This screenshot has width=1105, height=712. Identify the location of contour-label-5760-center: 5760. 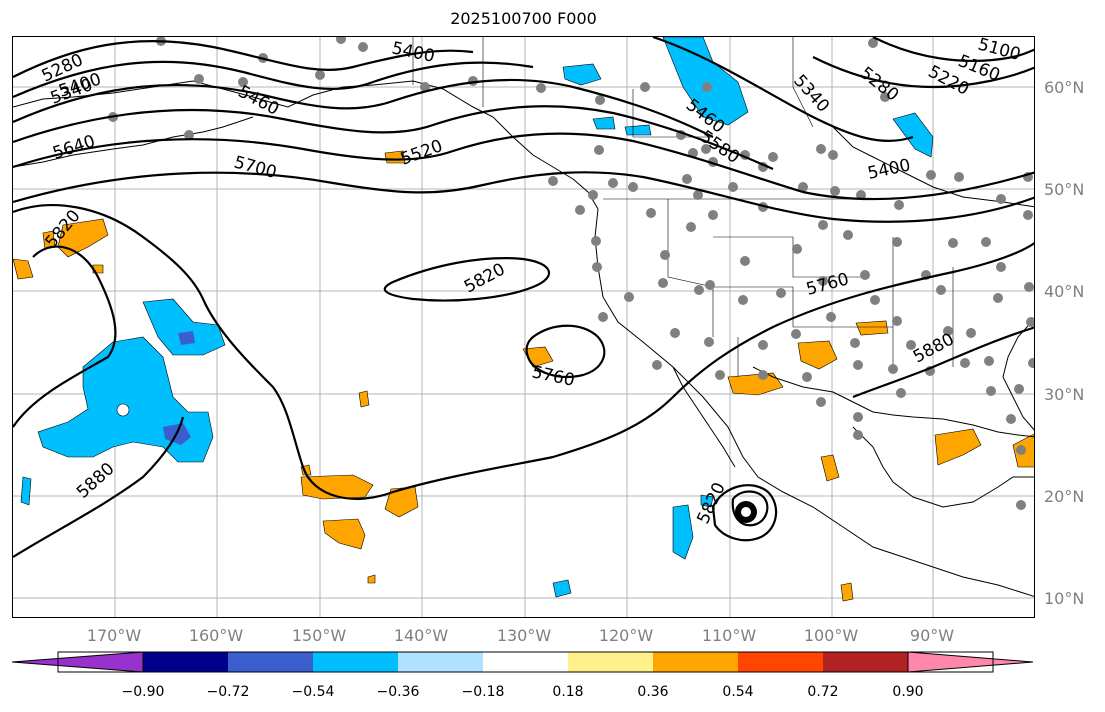
(553, 376).